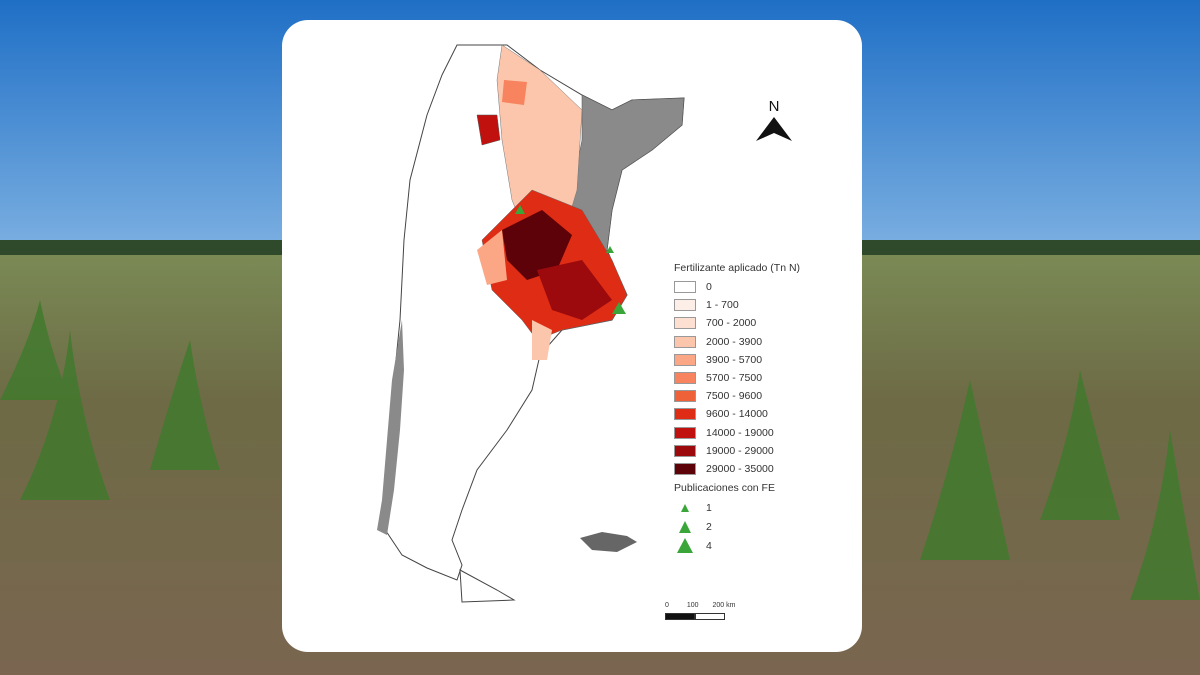  I want to click on legend-class: 7500 - 9600, so click(737, 396).